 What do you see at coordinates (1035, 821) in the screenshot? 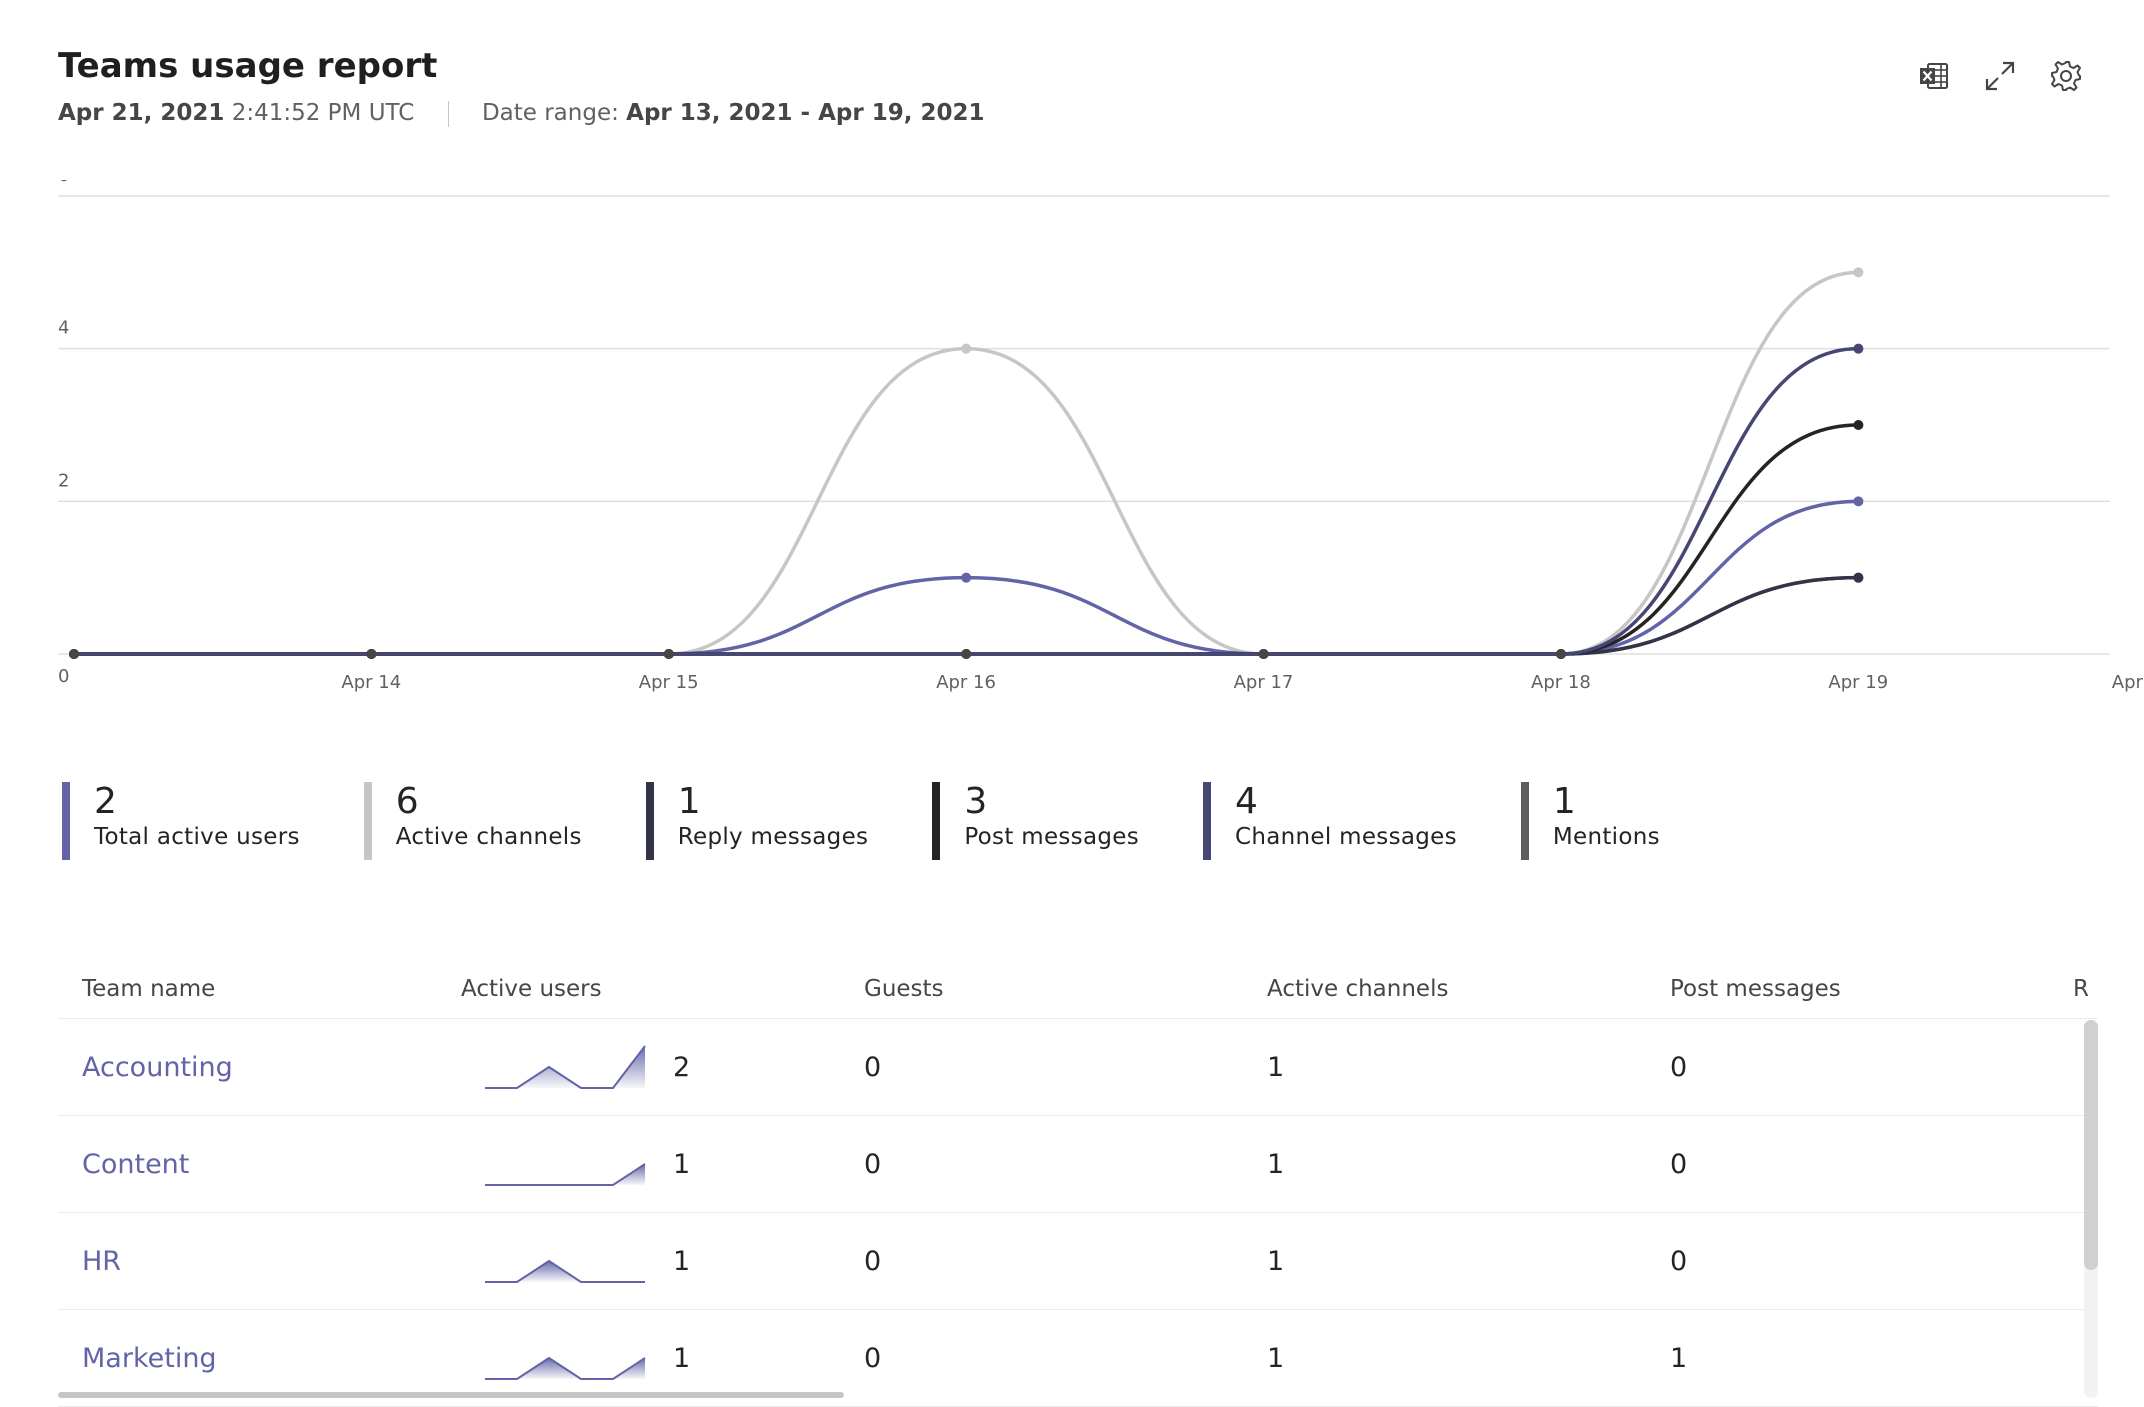
I see `legend-item-post-messages: 3 Post messages` at bounding box center [1035, 821].